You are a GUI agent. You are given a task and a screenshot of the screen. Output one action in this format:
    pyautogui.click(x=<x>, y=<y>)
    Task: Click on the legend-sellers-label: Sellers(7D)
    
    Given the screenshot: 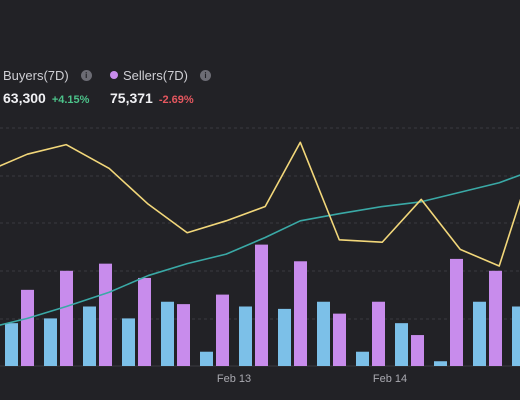 What is the action you would take?
    pyautogui.click(x=156, y=75)
    